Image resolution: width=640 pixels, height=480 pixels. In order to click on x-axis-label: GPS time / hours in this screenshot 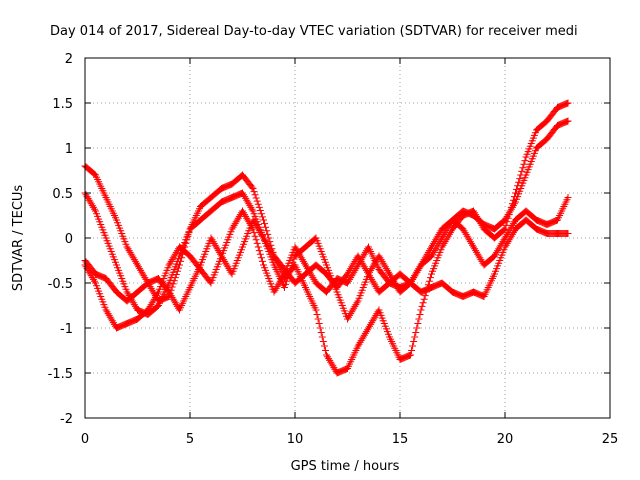, I will do `click(345, 466)`.